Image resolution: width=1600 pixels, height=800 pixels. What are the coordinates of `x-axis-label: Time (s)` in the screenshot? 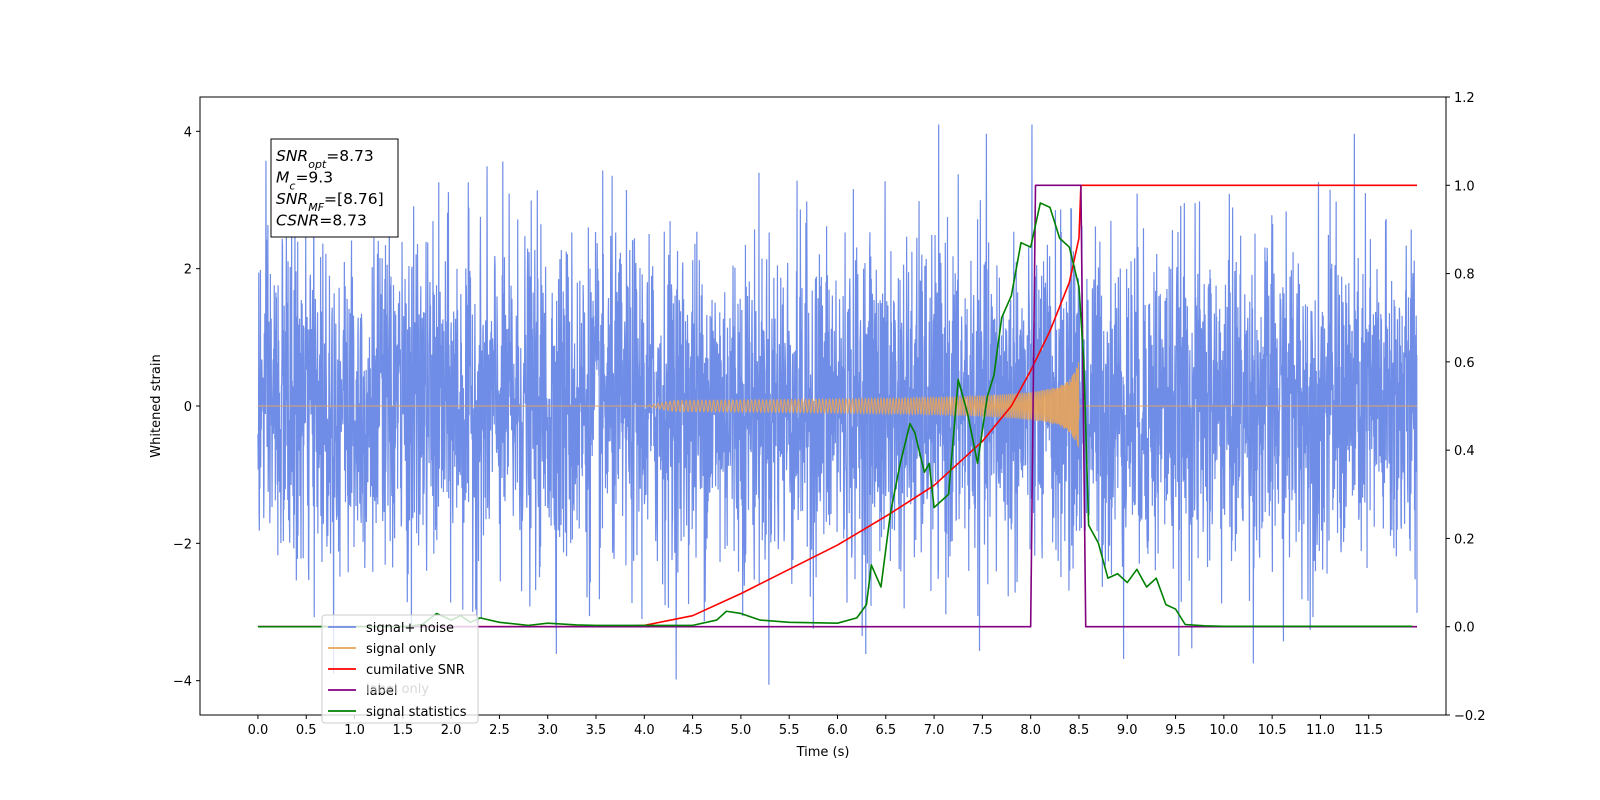 It's located at (823, 752).